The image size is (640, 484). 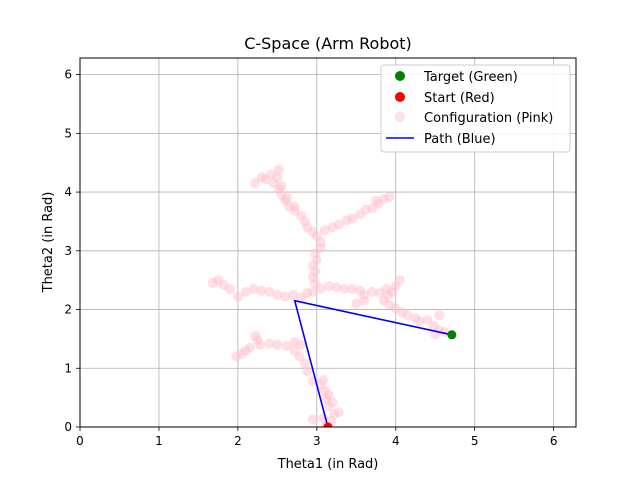 I want to click on y-axis-label: Theta2 (in Rad), so click(x=48, y=243).